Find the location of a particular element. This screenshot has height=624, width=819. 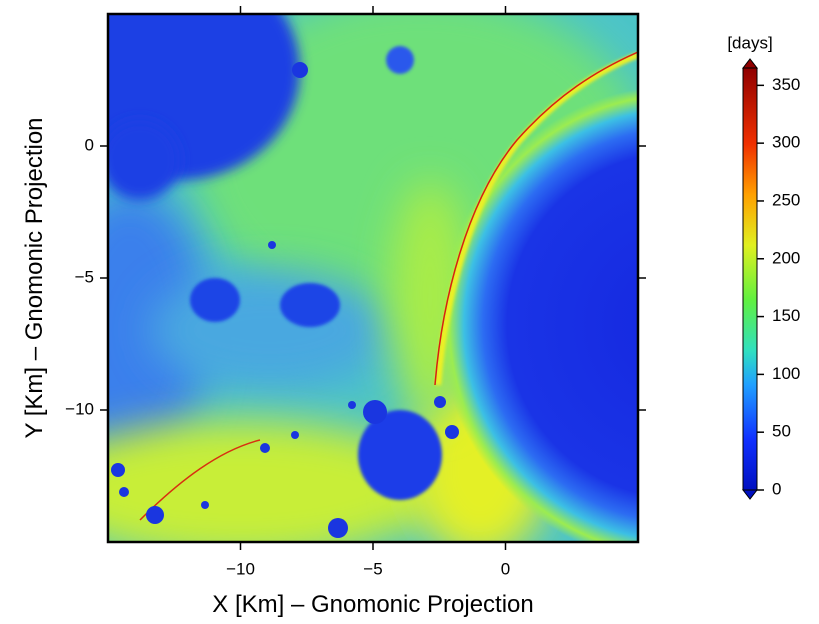

colorbar-tick-label: 250 is located at coordinates (786, 199).